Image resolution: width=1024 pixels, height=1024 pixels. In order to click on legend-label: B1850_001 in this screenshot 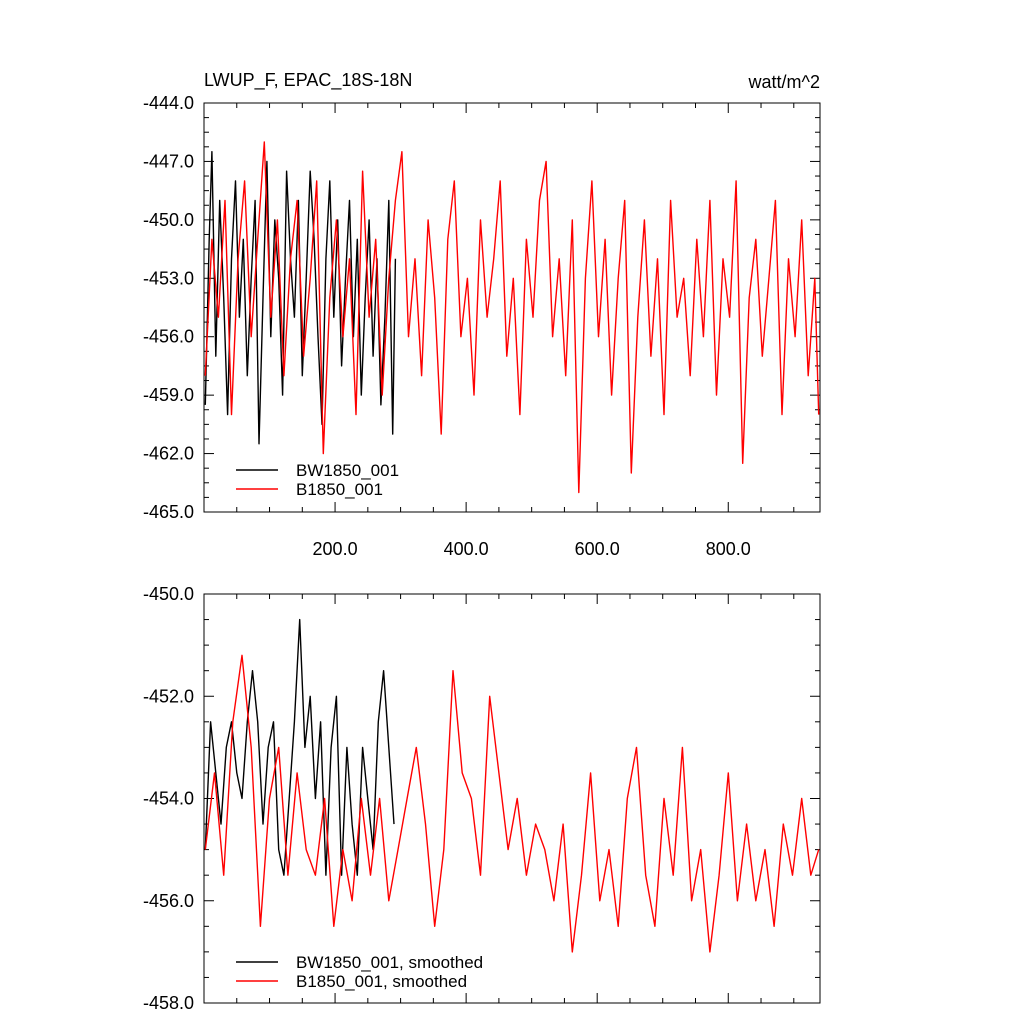, I will do `click(339, 489)`.